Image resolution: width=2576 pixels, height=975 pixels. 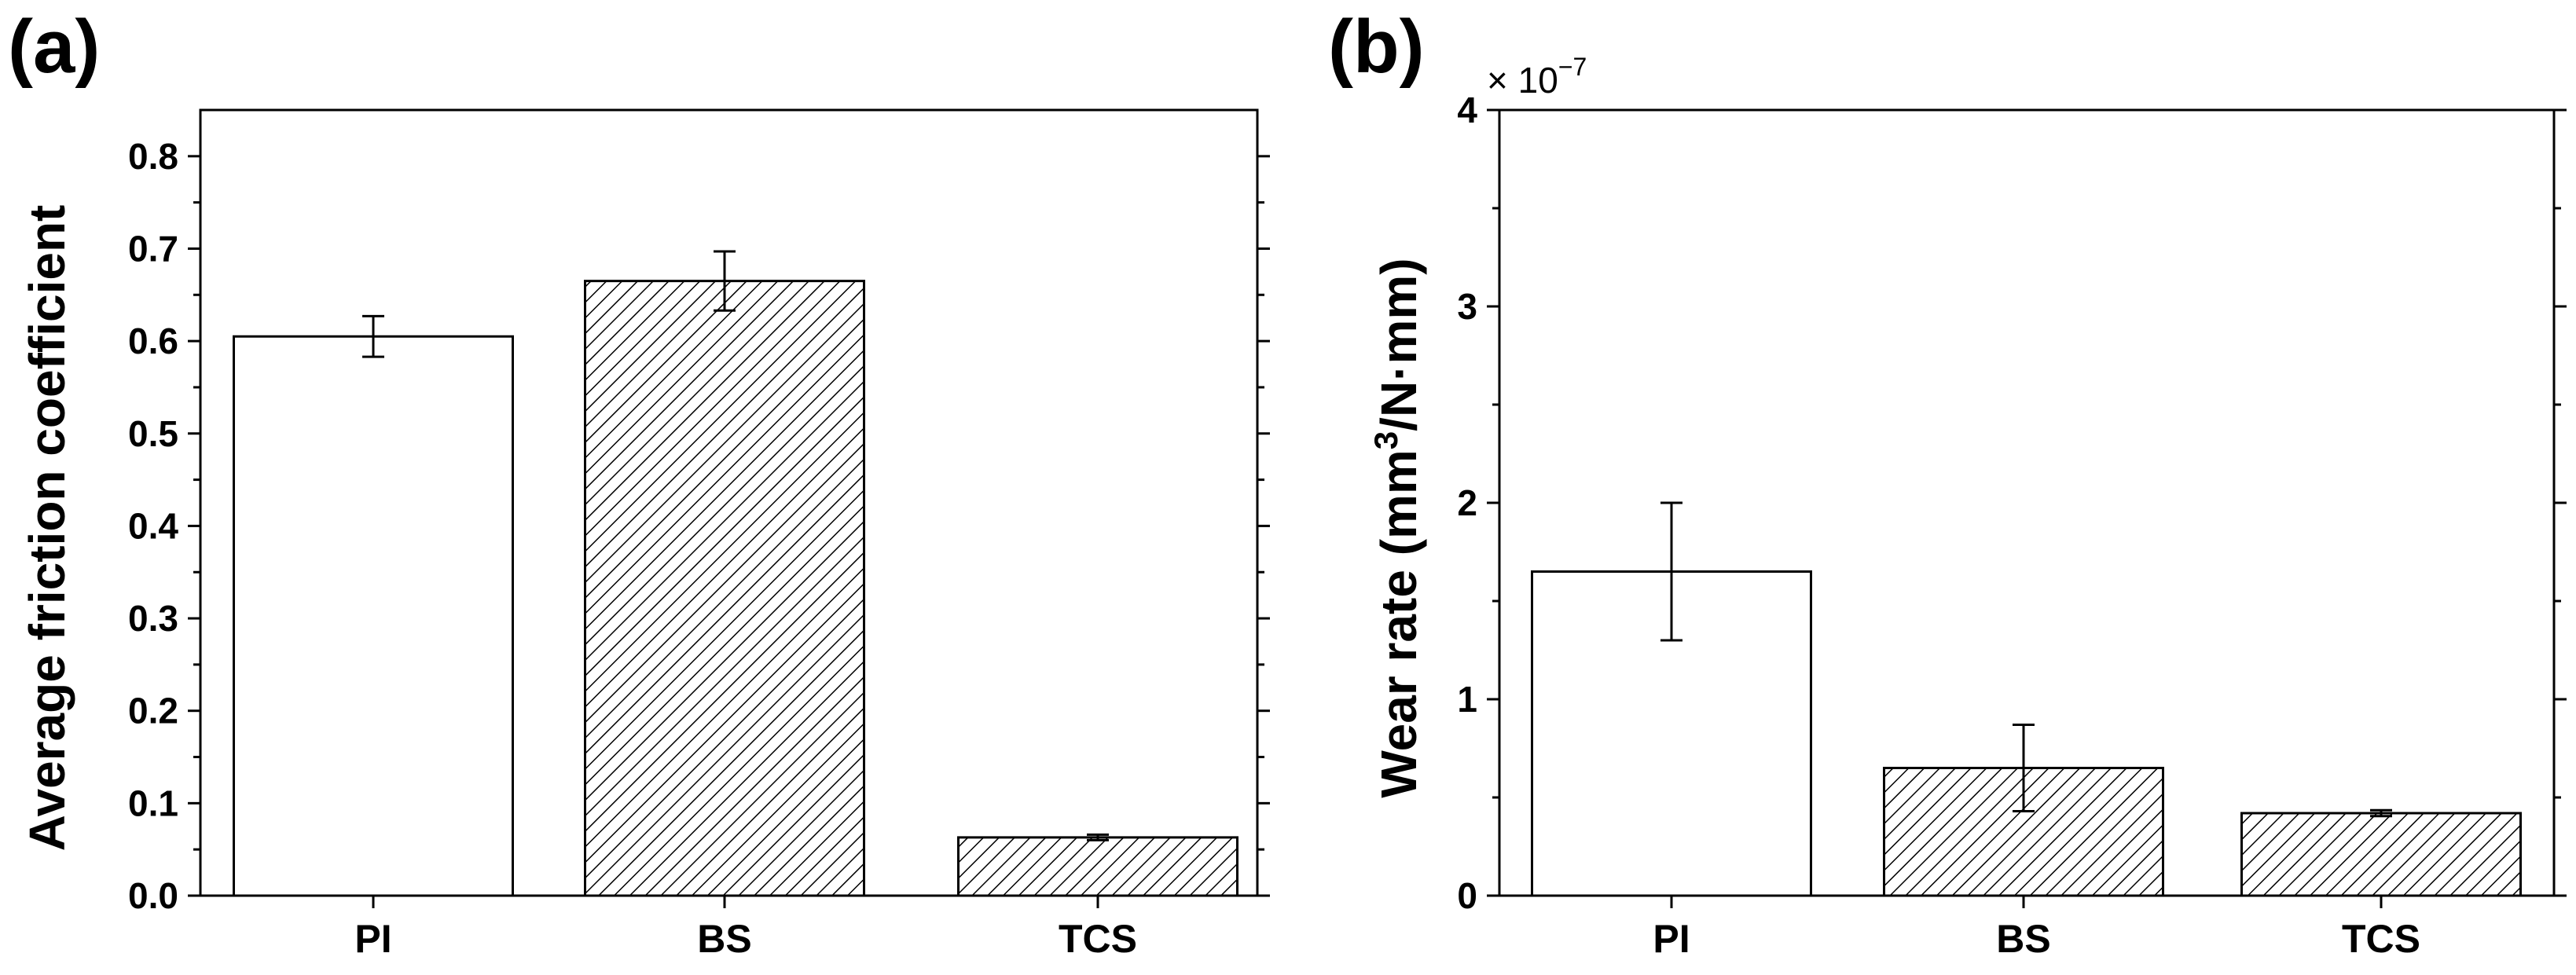 I want to click on multiplier-exponent: −7, so click(x=1572, y=67).